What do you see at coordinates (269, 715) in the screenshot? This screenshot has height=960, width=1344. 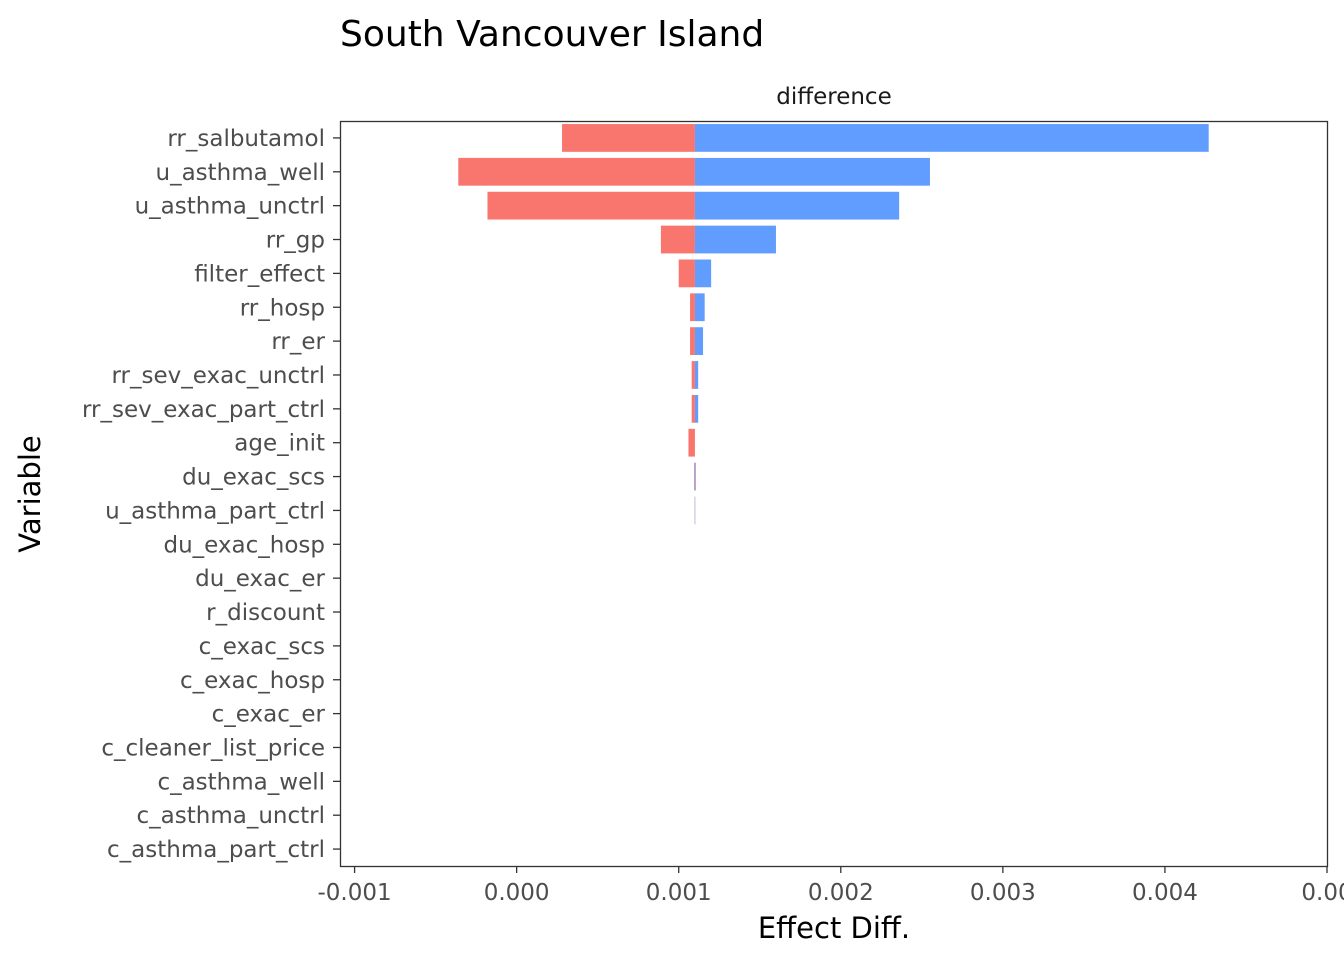 I see `y-tick-label: c_exac_er` at bounding box center [269, 715].